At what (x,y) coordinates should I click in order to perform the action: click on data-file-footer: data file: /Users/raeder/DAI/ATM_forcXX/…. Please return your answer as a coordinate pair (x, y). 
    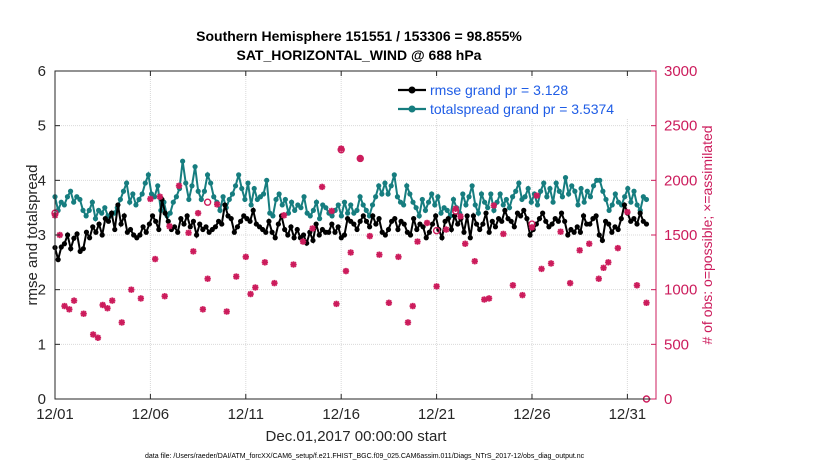
    Looking at the image, I should click on (365, 456).